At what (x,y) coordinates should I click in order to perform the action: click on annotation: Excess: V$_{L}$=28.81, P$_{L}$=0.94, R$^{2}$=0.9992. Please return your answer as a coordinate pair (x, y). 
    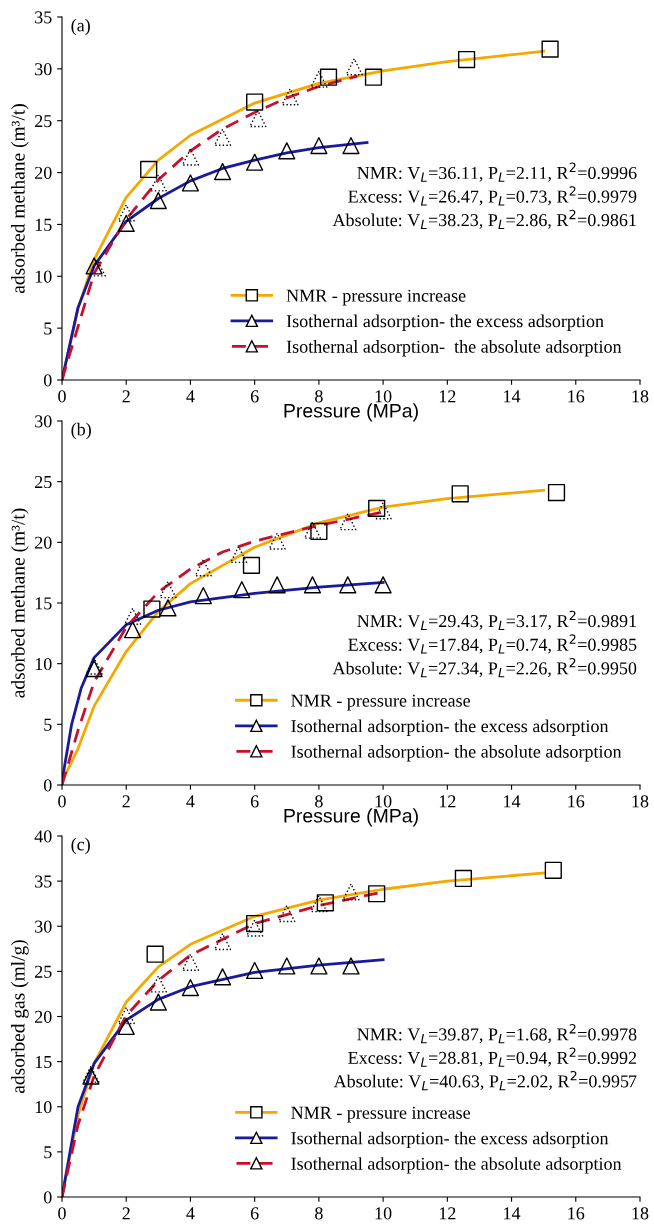
    Looking at the image, I should click on (492, 1057).